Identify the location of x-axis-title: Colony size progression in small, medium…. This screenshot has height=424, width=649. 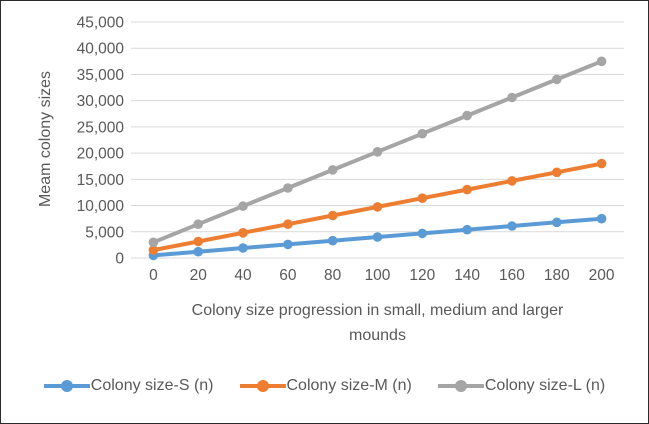
(377, 323).